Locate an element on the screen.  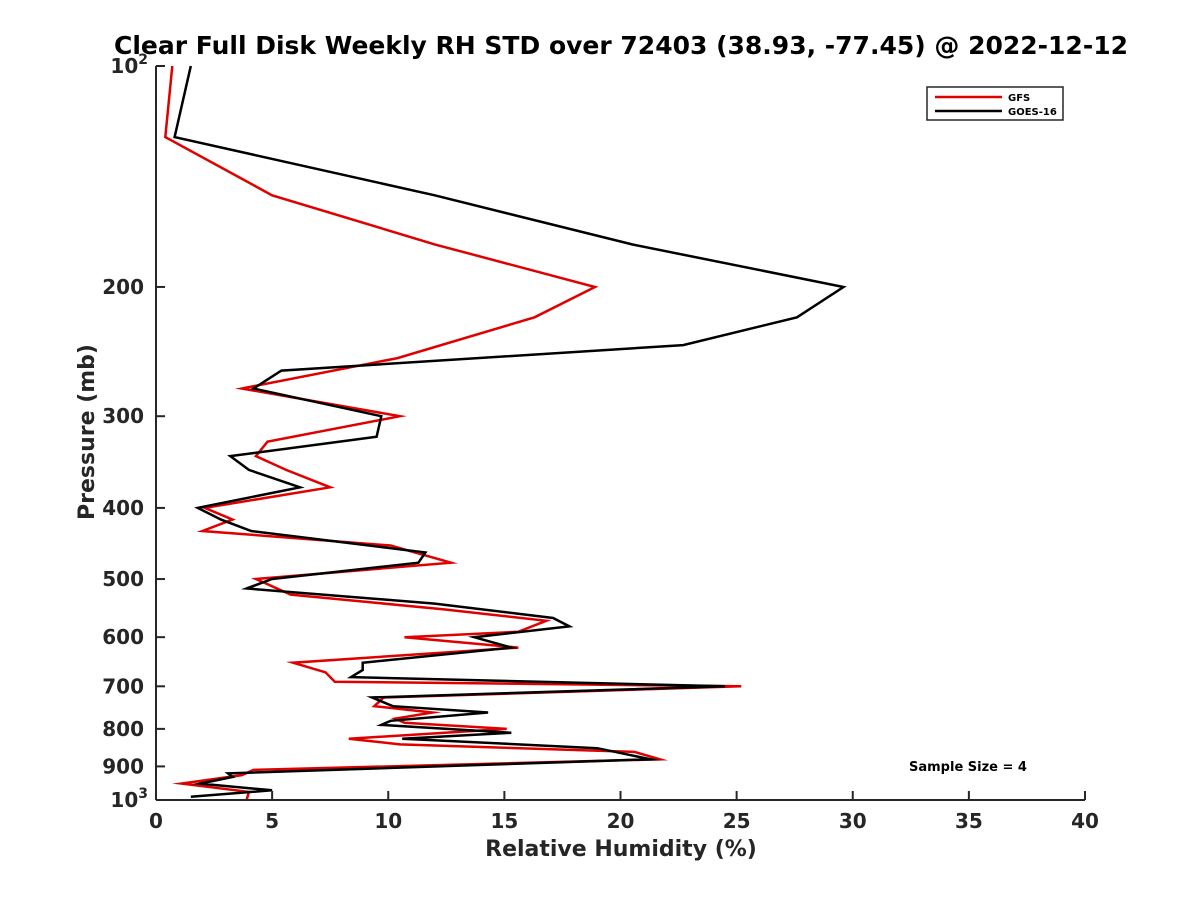
y-tick-label: 800 is located at coordinates (123, 729).